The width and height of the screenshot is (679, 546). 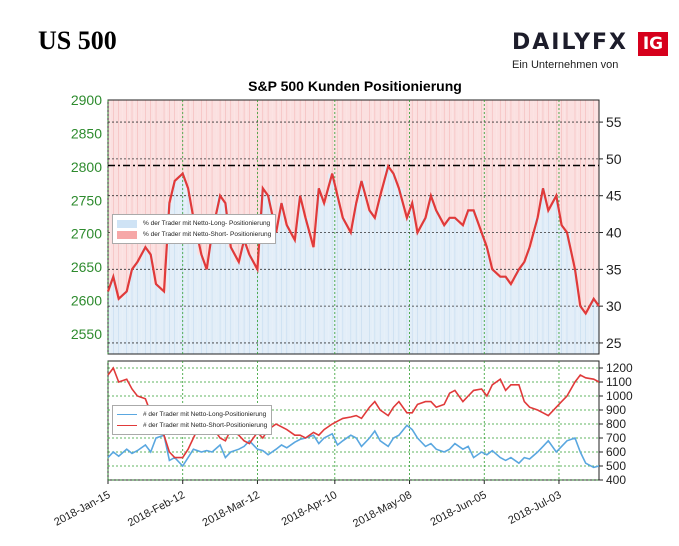 I want to click on x-tick-label: 2018-Feb-12, so click(x=156, y=509).